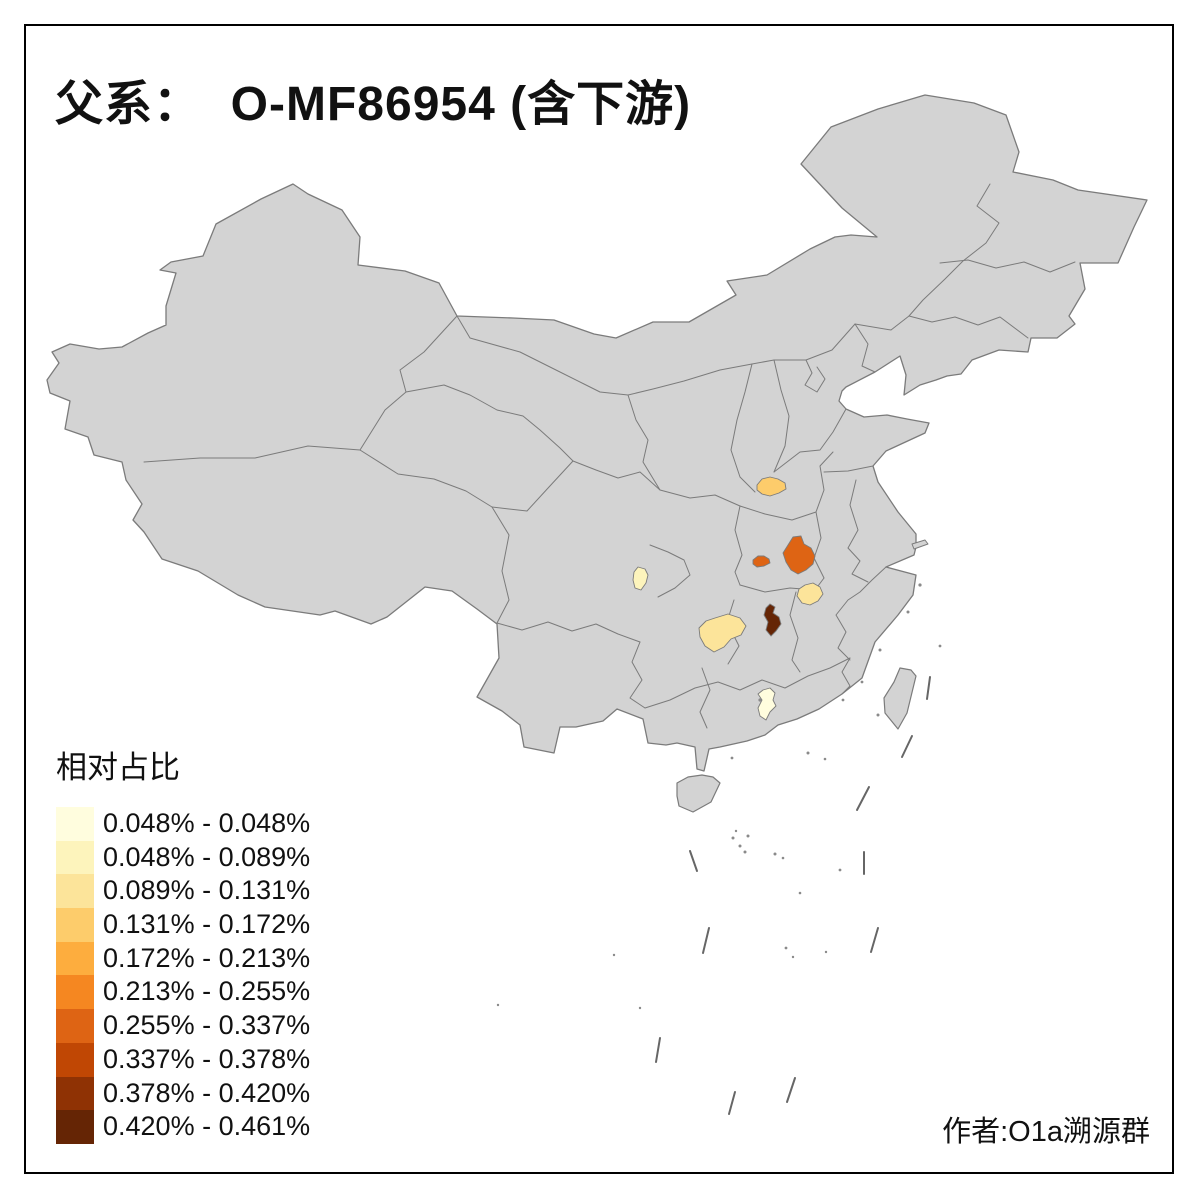 This screenshot has height=1200, width=1200. Describe the element at coordinates (207, 991) in the screenshot. I see `legend-label: 0.213% - 0.255%` at that location.